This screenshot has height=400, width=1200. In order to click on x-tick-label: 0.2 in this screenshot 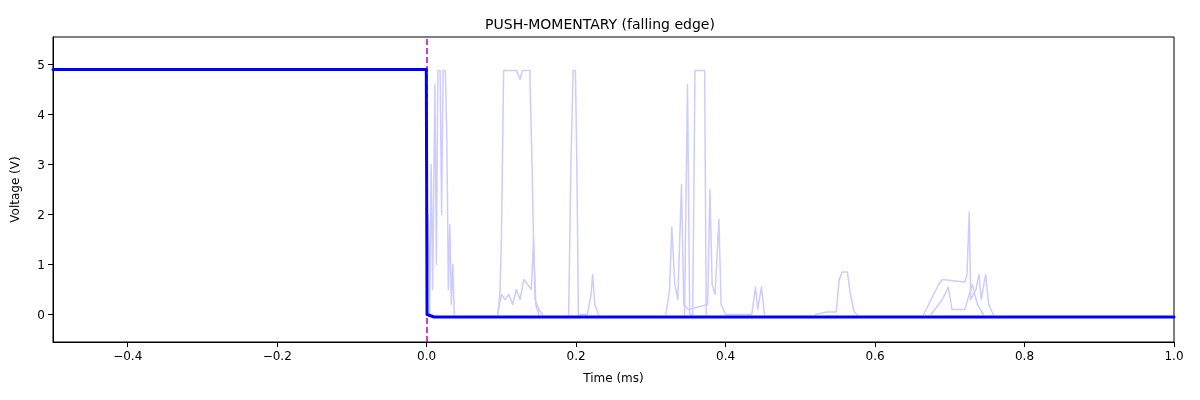, I will do `click(576, 356)`.